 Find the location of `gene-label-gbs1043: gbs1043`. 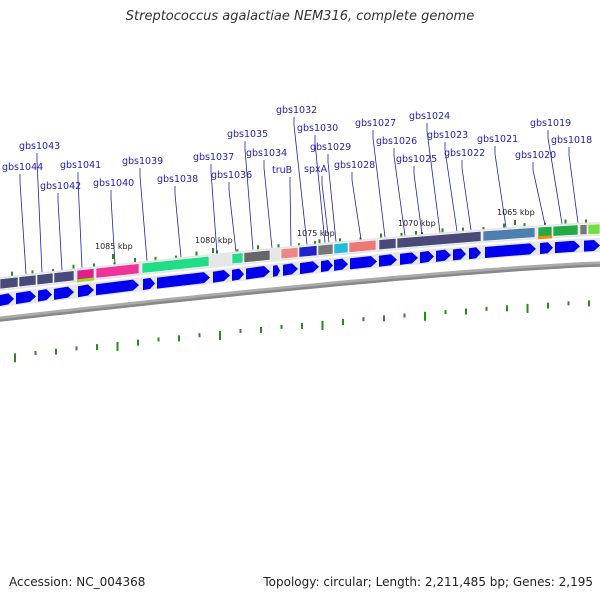

gene-label-gbs1043: gbs1043 is located at coordinates (39, 146).